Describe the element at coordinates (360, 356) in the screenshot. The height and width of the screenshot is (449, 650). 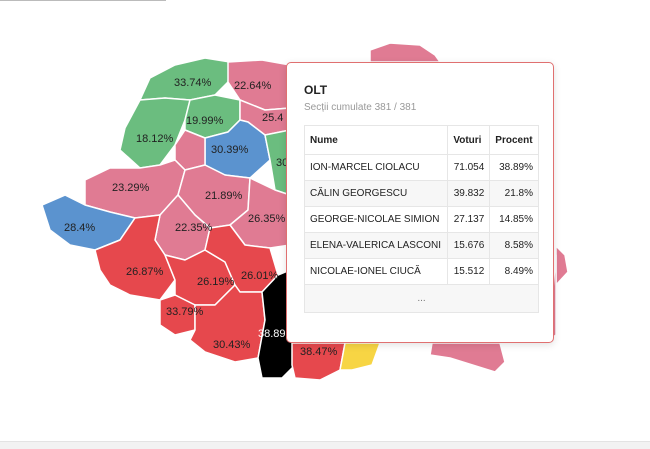
I see `county-giurgiu` at that location.